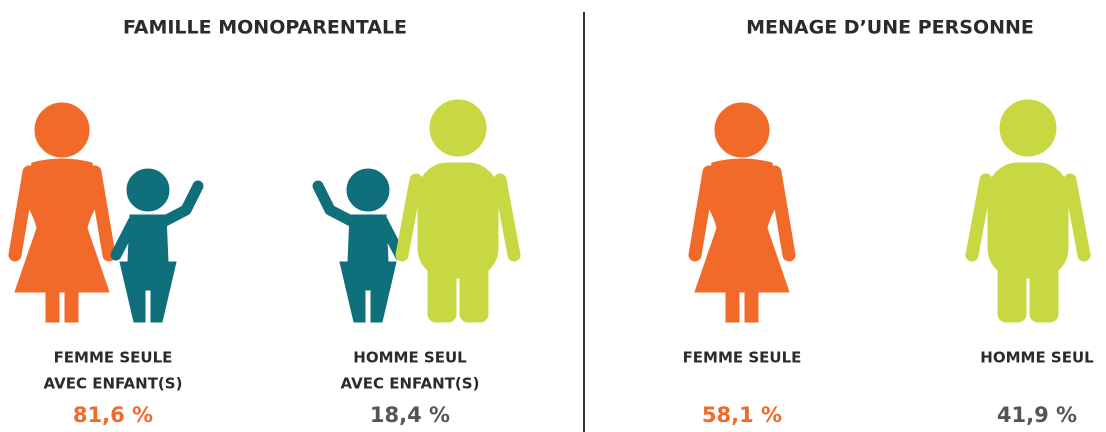 This screenshot has width=1106, height=432. I want to click on item-value: 58,1 %, so click(742, 415).